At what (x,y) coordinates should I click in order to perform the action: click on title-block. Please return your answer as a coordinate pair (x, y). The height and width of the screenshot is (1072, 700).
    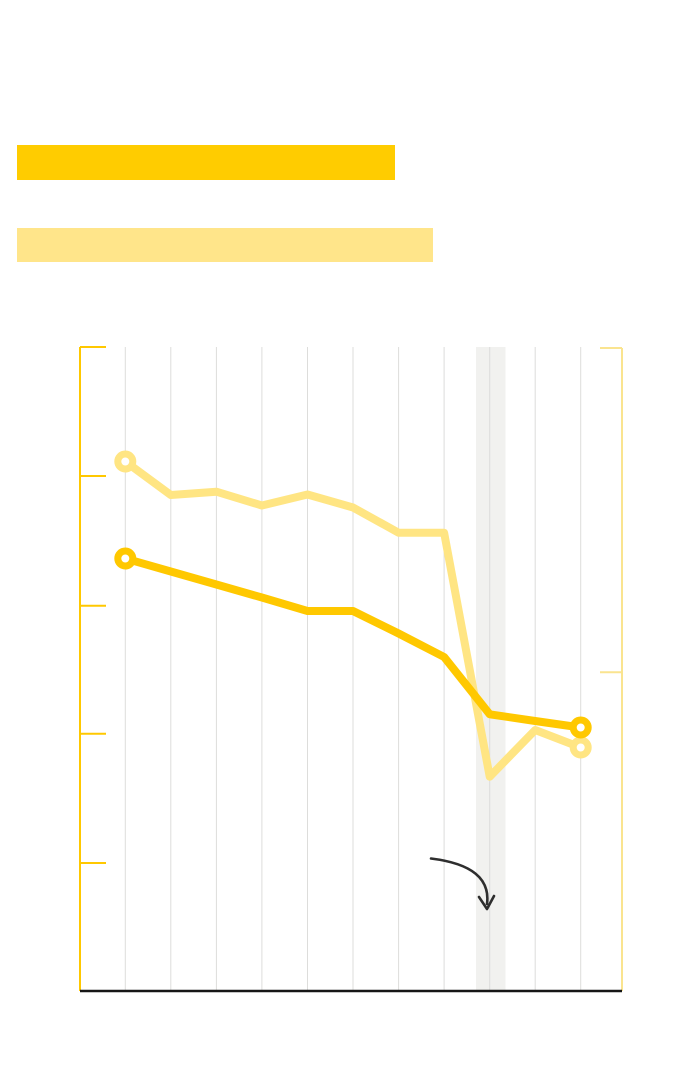
    Looking at the image, I should click on (206, 162).